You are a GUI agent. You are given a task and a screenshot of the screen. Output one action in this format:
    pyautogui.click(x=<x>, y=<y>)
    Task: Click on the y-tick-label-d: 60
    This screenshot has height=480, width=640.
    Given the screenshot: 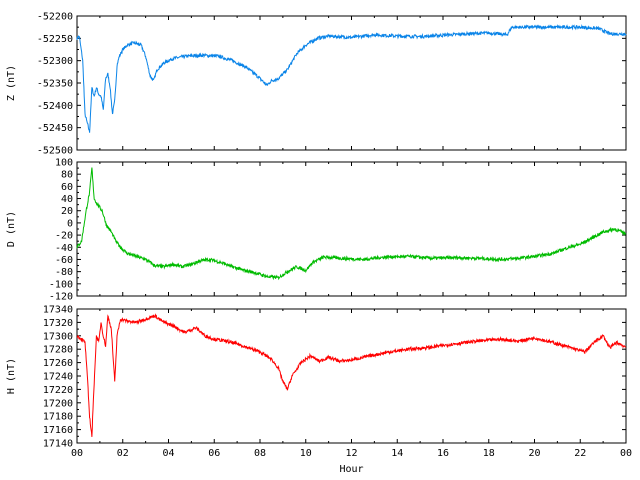 What is the action you would take?
    pyautogui.click(x=67, y=187)
    